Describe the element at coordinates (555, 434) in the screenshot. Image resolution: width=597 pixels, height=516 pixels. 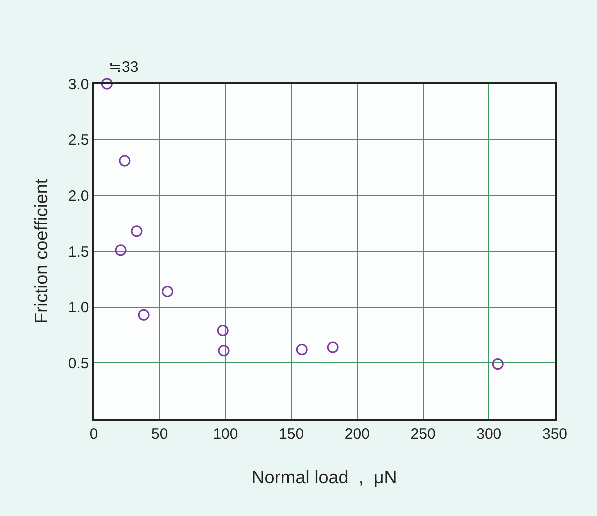
I see `x-tick-label: 350` at that location.